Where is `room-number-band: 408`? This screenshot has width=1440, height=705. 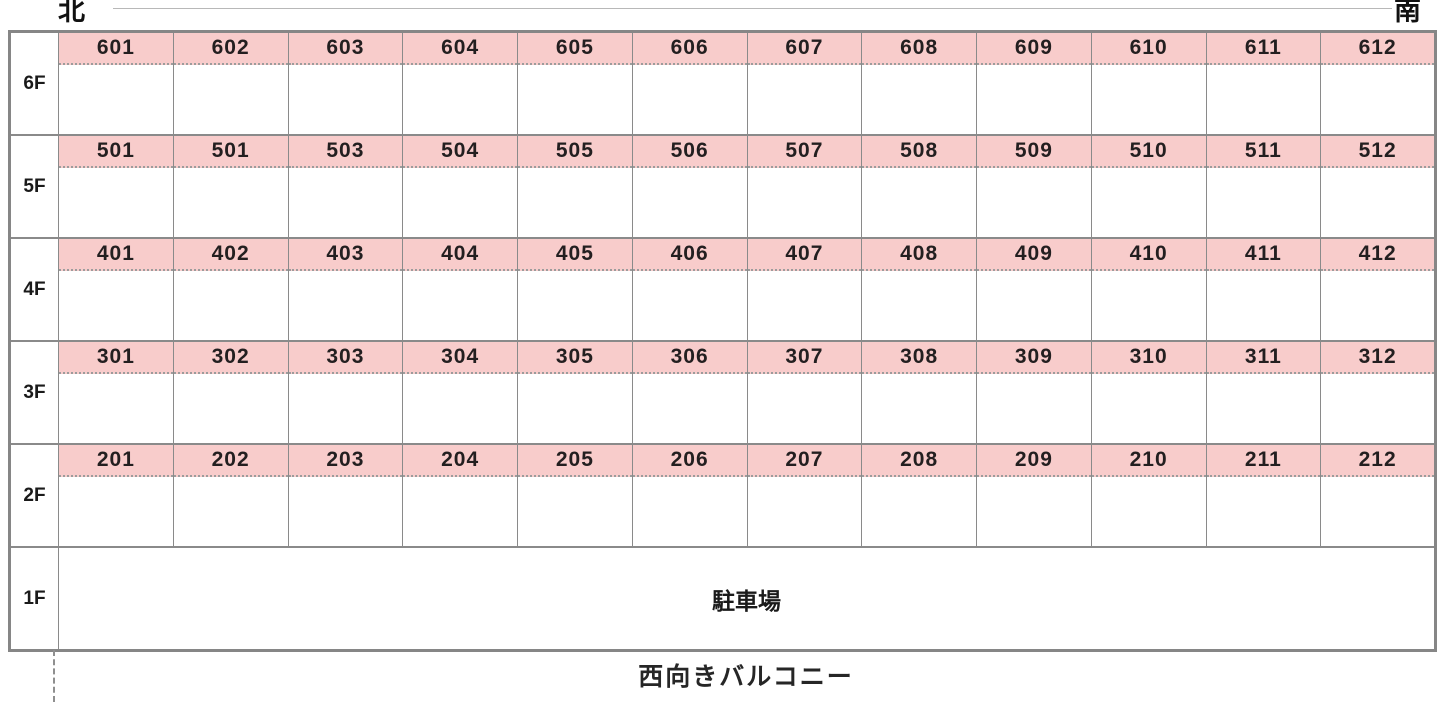 room-number-band: 408 is located at coordinates (919, 255).